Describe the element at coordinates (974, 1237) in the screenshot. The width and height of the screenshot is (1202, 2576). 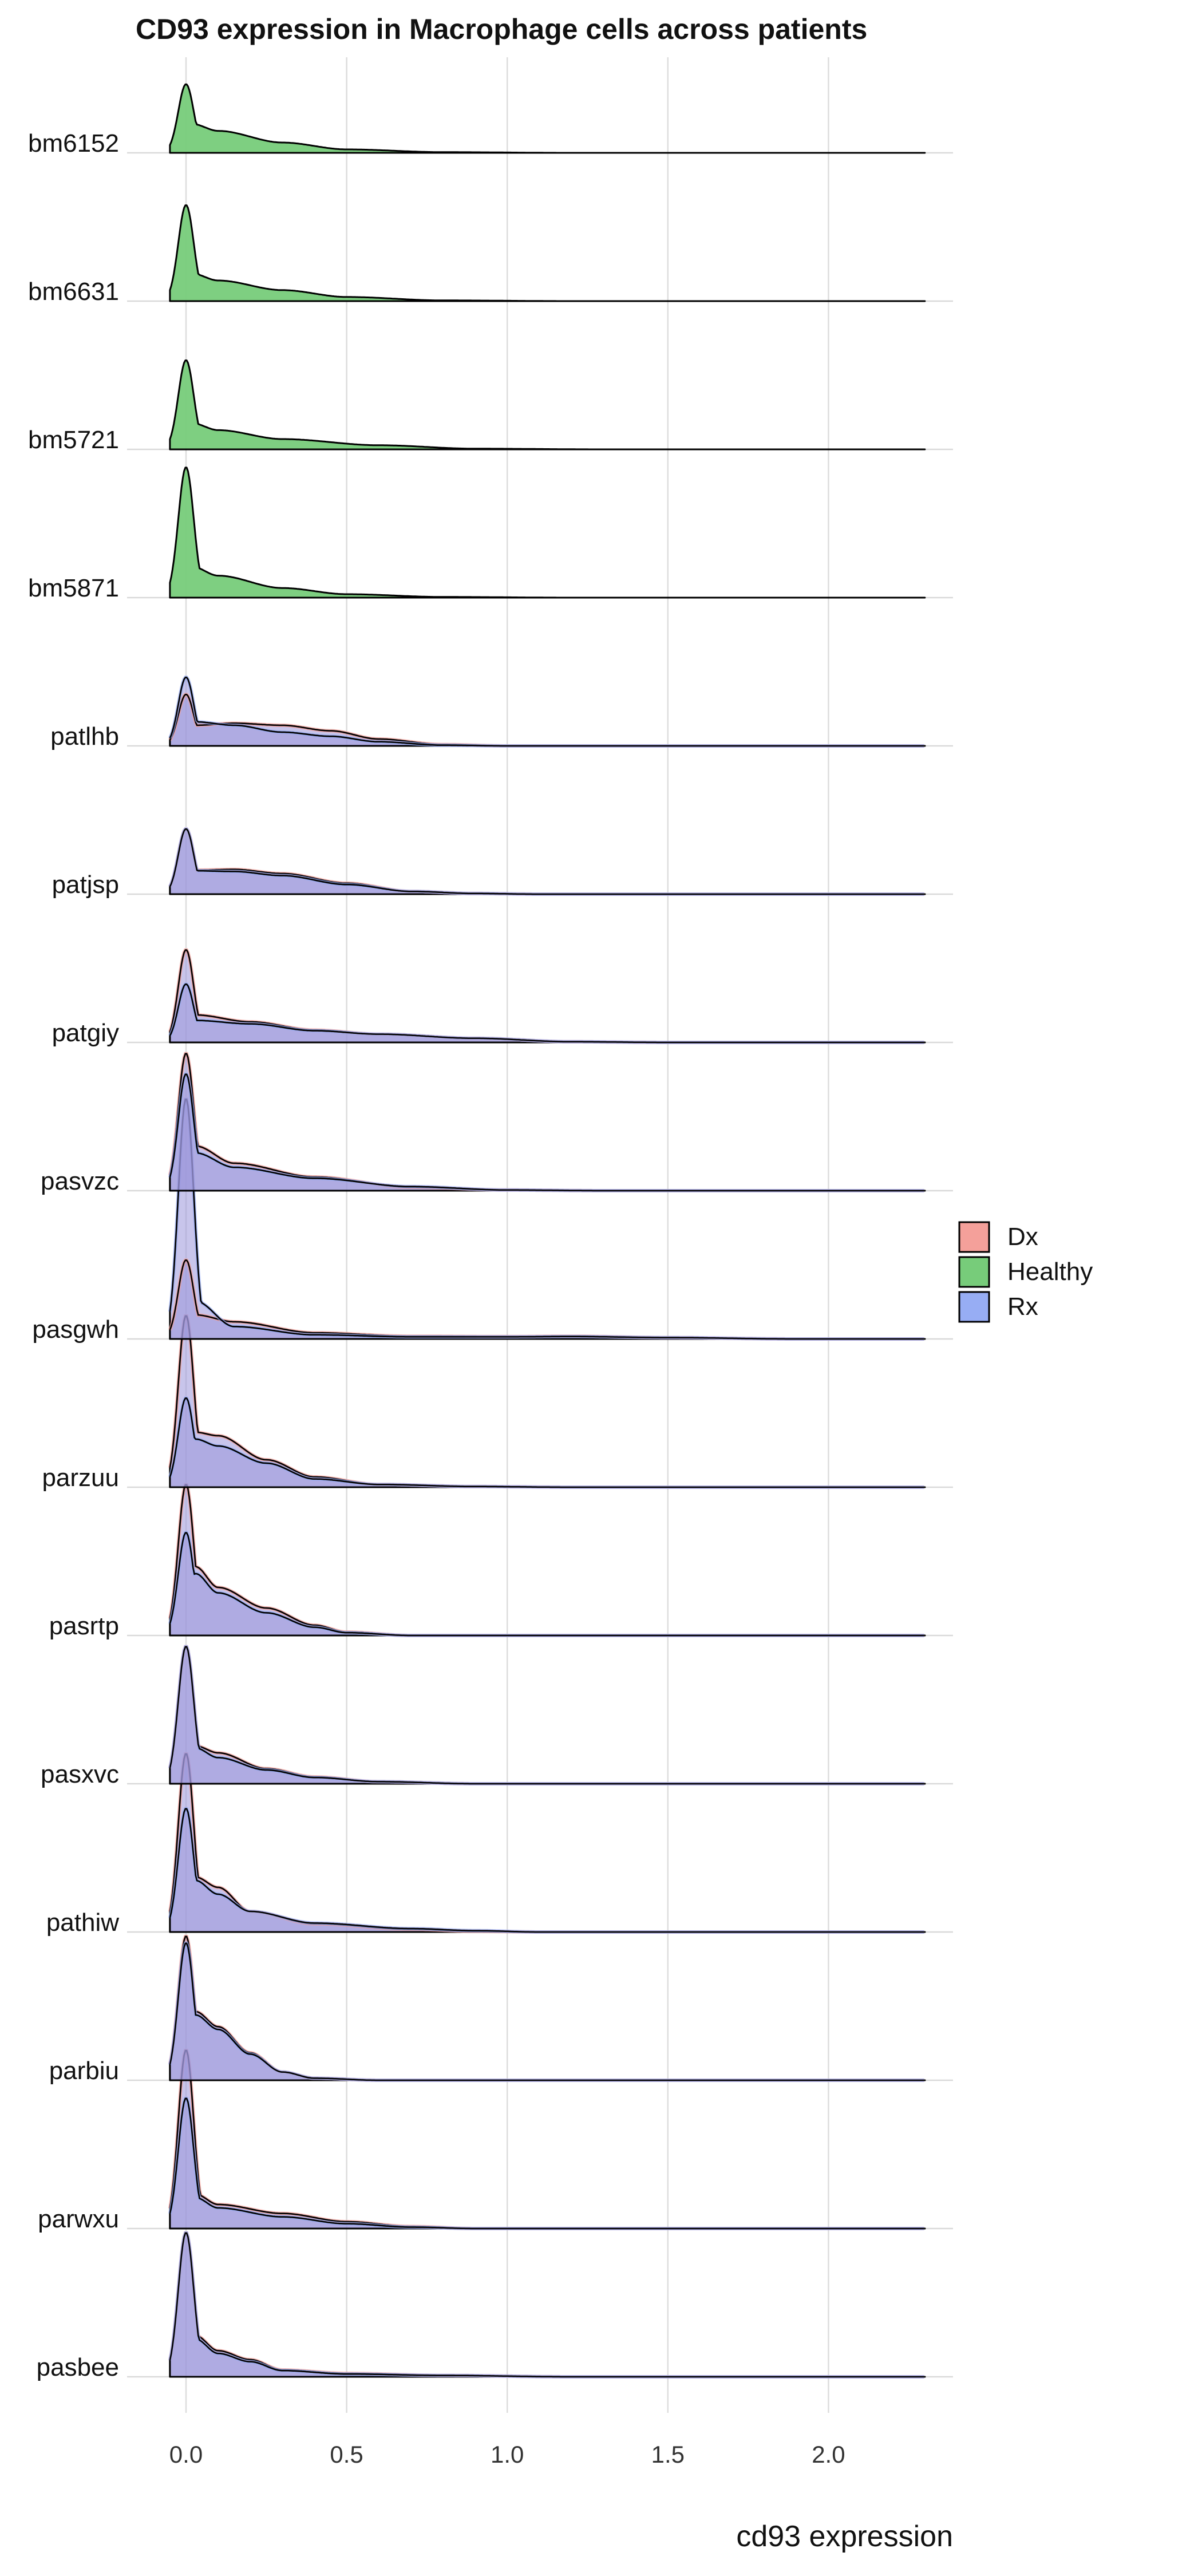
I see `legend-swatch-dx` at that location.